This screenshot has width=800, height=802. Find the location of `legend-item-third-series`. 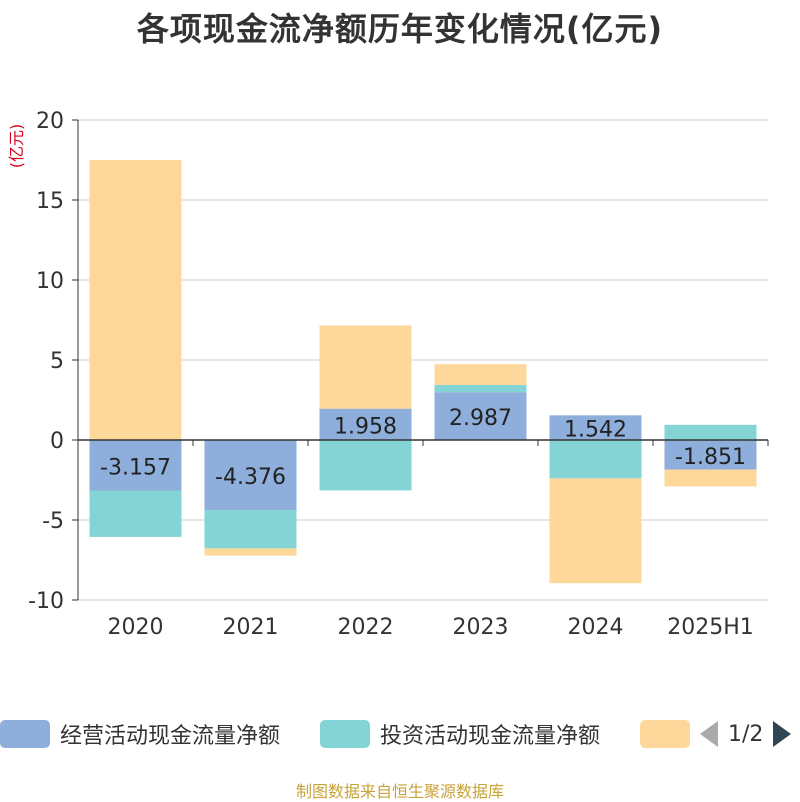

legend-item-third-series is located at coordinates (665, 734).